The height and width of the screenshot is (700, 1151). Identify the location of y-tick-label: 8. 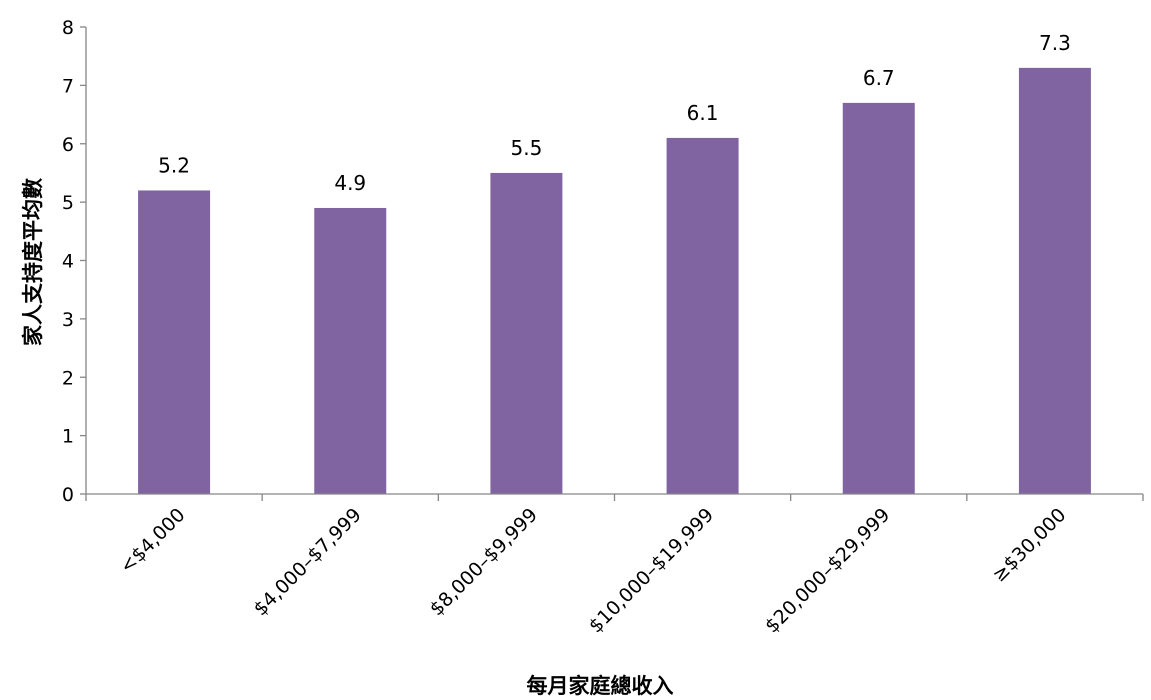
(68, 28).